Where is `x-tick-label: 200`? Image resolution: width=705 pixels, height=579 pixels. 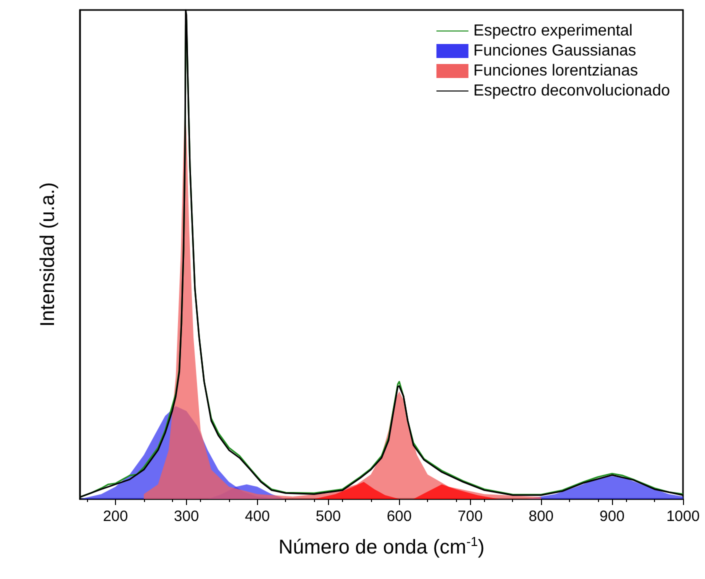
x-tick-label: 200 is located at coordinates (115, 516).